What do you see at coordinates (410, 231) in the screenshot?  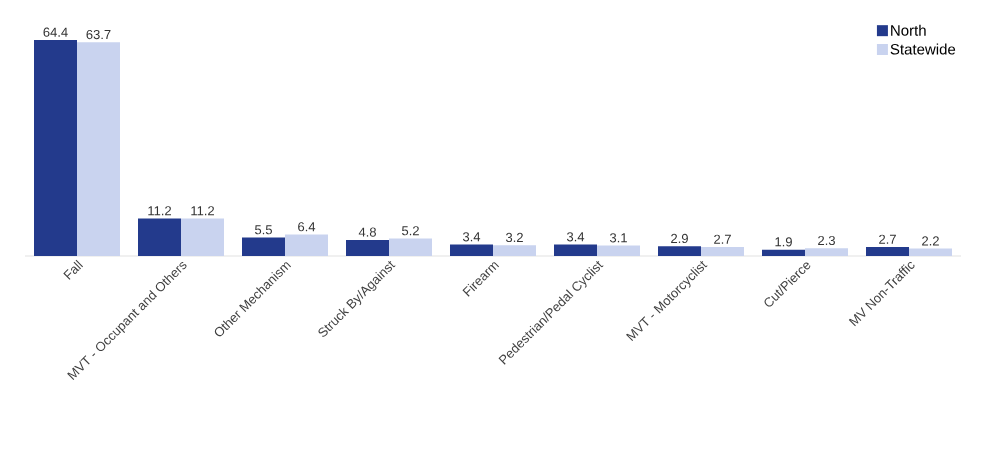 I see `data-label: 5.2` at bounding box center [410, 231].